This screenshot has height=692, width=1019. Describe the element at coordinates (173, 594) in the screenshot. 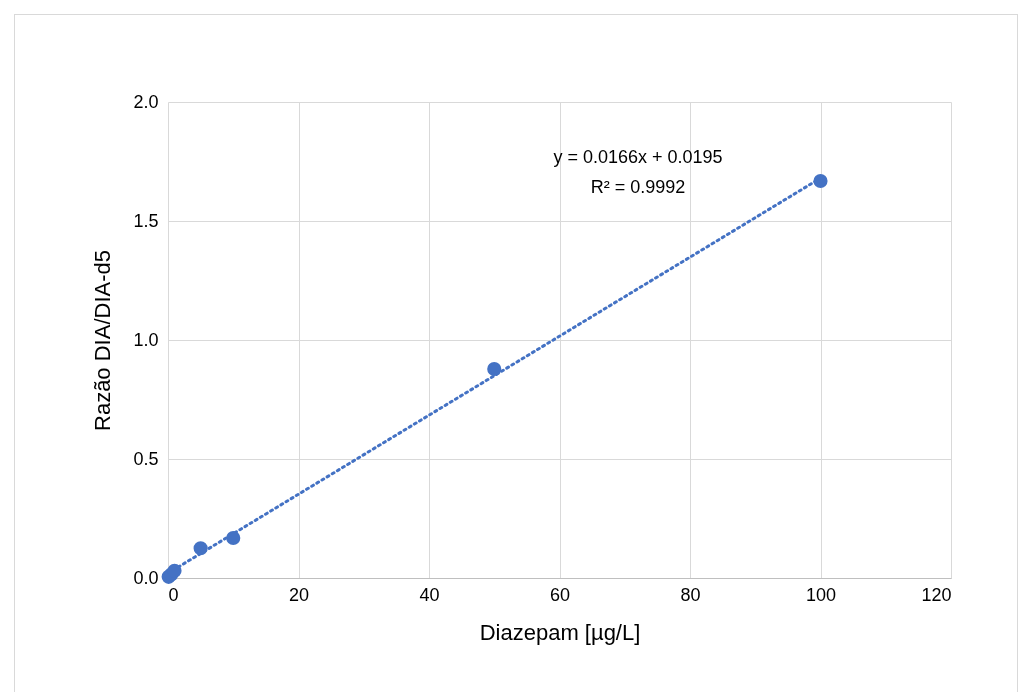

I see `x-tick-label: 0` at that location.